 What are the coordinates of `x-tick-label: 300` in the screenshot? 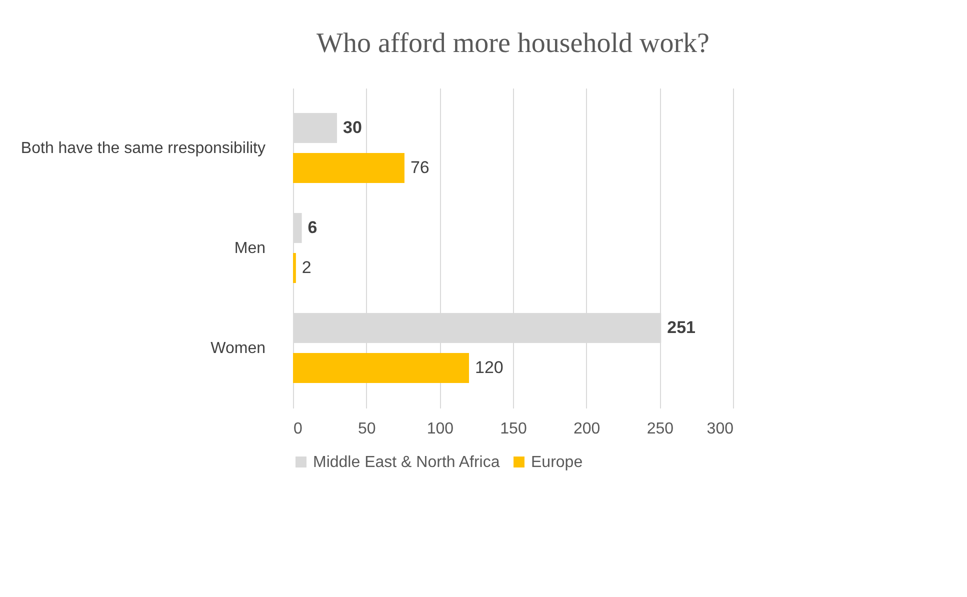 It's located at (720, 429).